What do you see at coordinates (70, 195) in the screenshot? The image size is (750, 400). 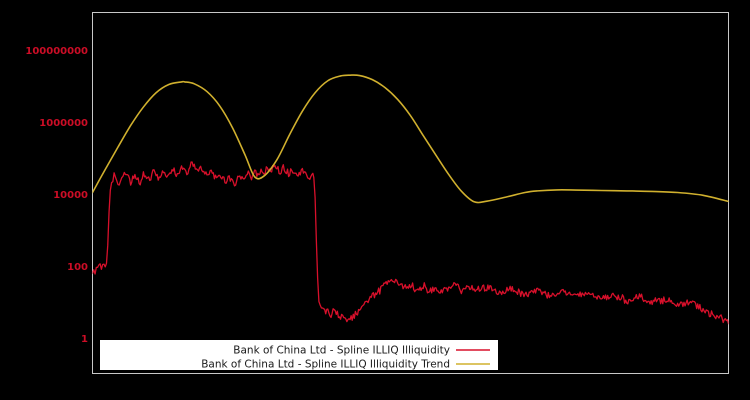 I see `y-axis-tick-label: 10000` at bounding box center [70, 195].